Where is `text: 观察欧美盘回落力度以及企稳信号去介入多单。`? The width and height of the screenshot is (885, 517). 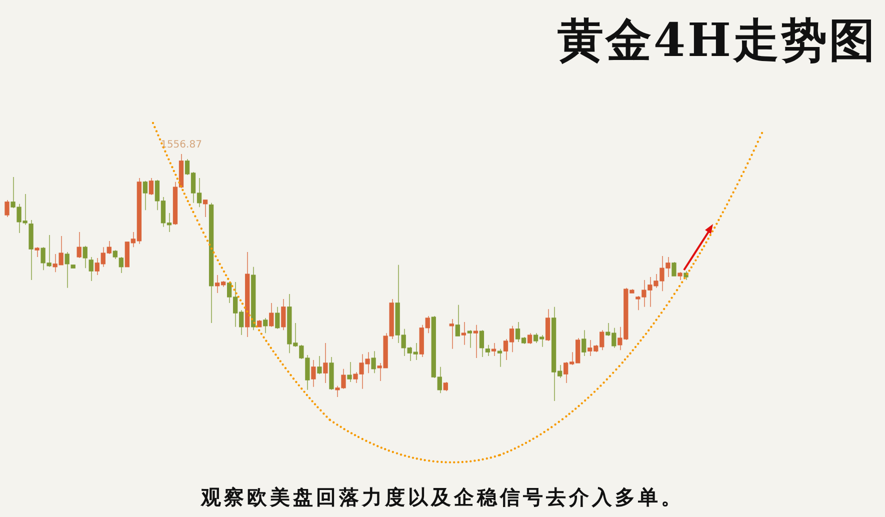
text: 观察欧美盘回落力度以及企稳信号去介入多单。 is located at coordinates (442, 497).